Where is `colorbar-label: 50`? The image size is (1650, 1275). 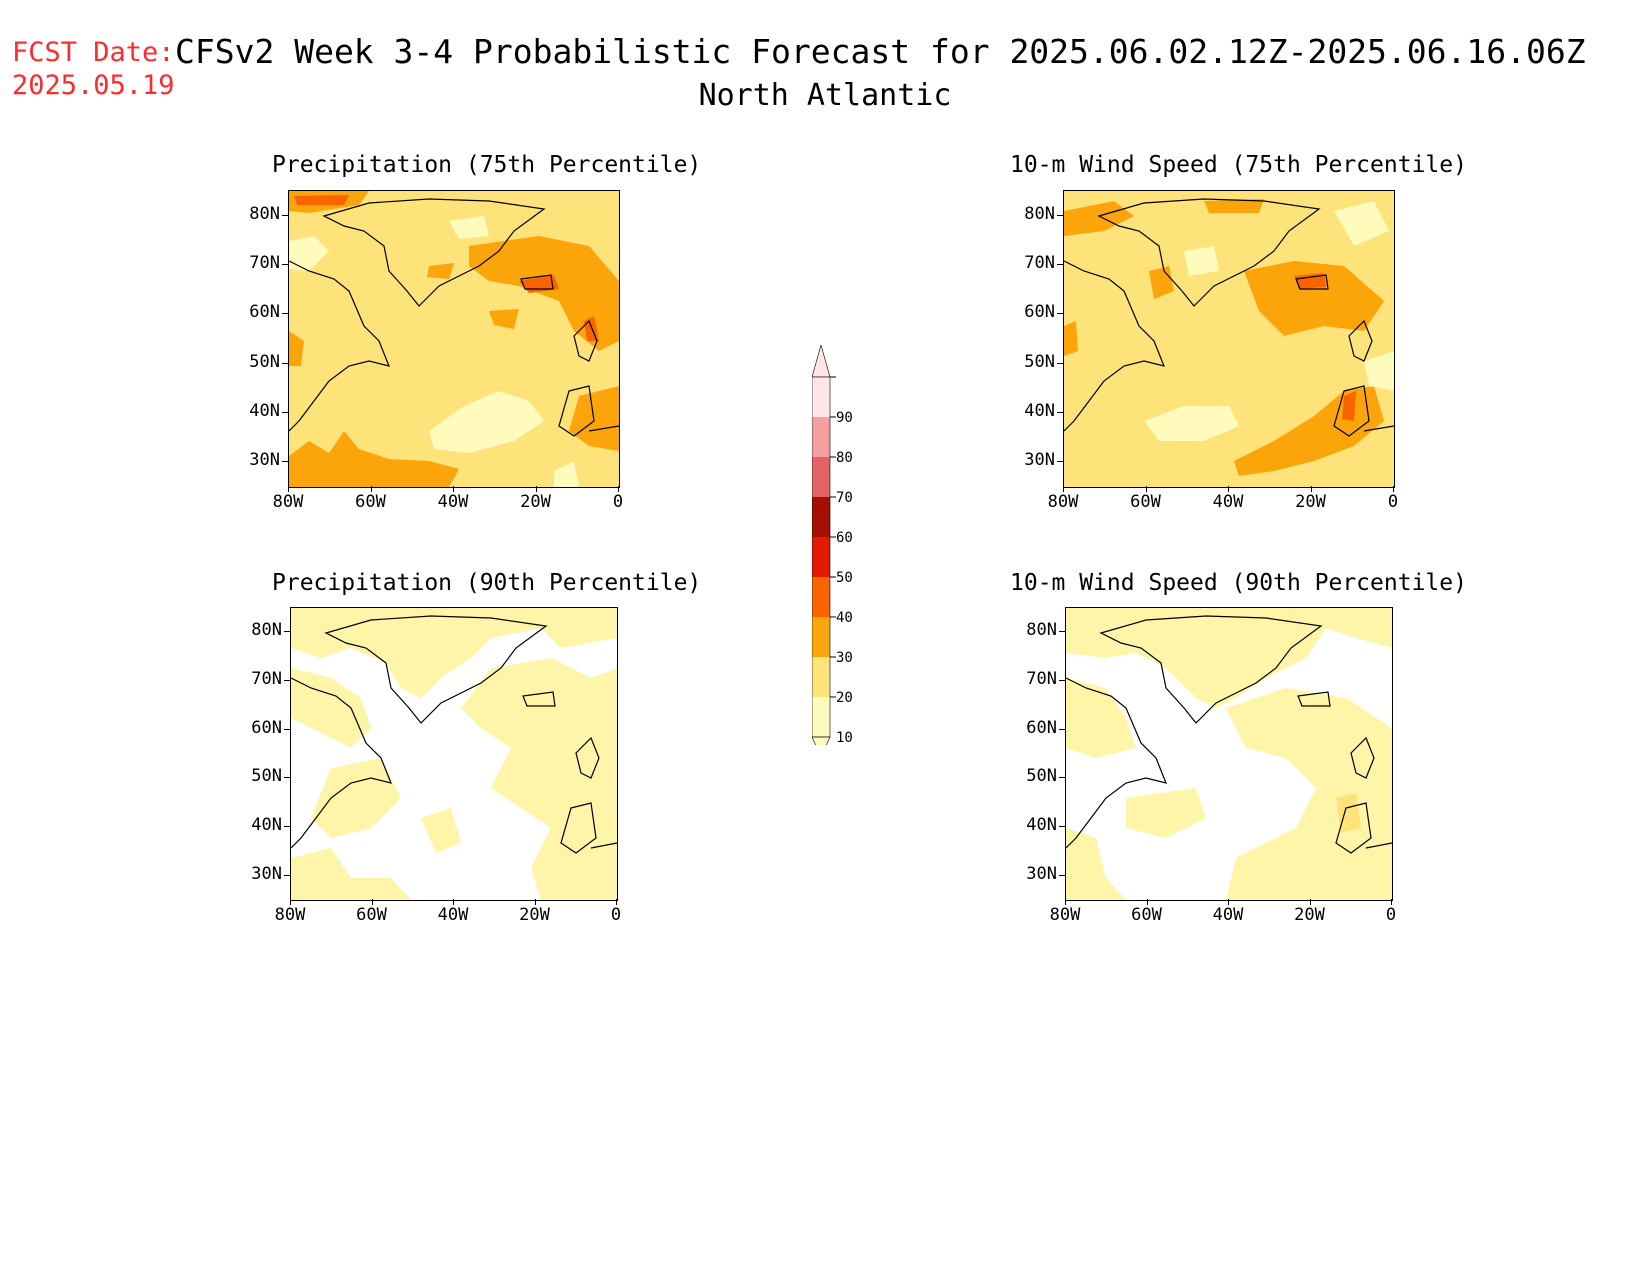
colorbar-label: 50 is located at coordinates (844, 578).